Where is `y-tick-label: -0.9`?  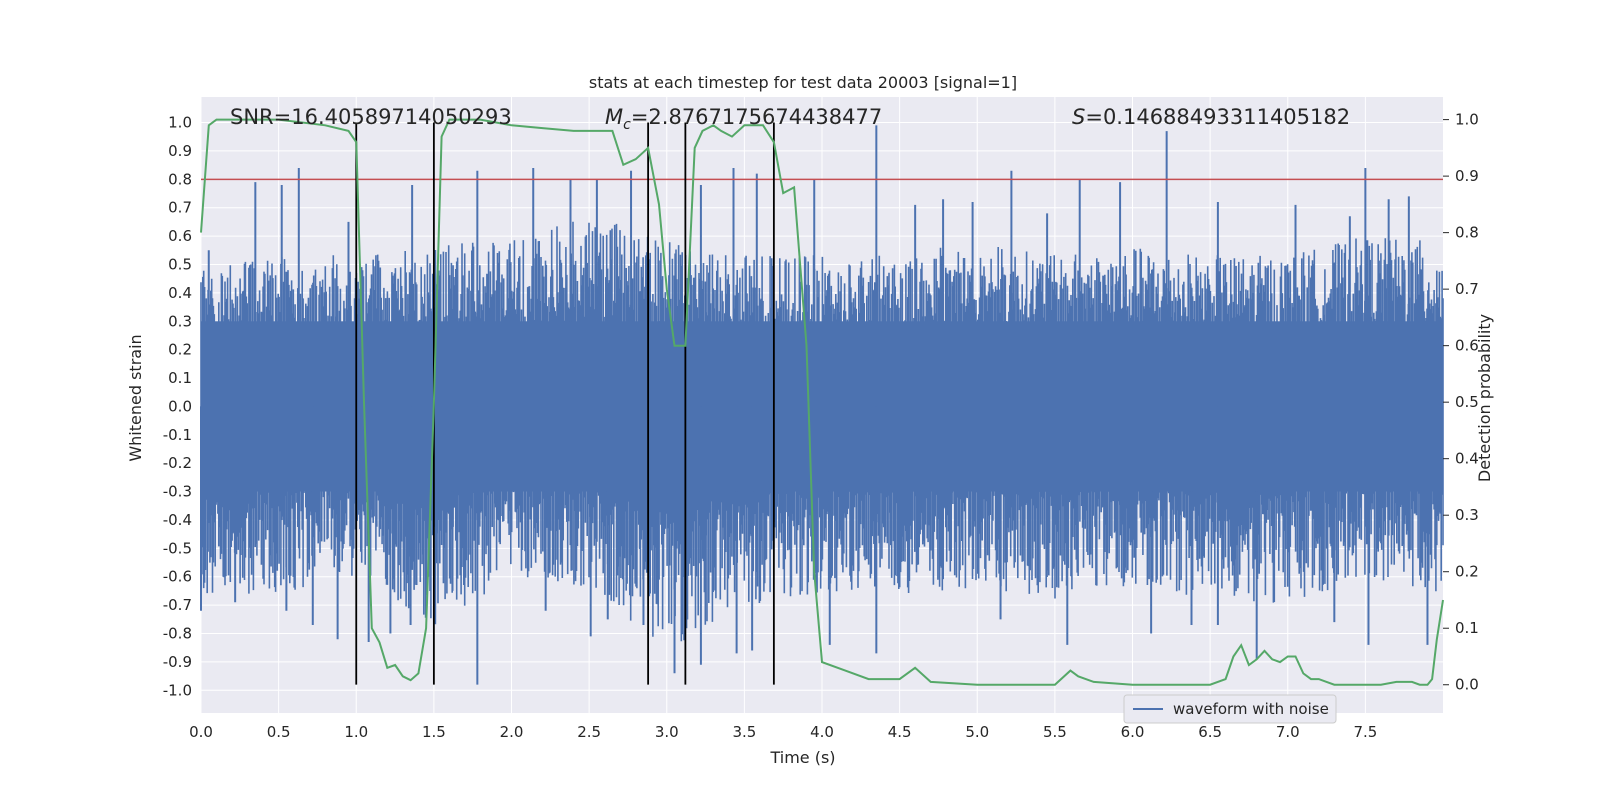 y-tick-label: -0.9 is located at coordinates (177, 662).